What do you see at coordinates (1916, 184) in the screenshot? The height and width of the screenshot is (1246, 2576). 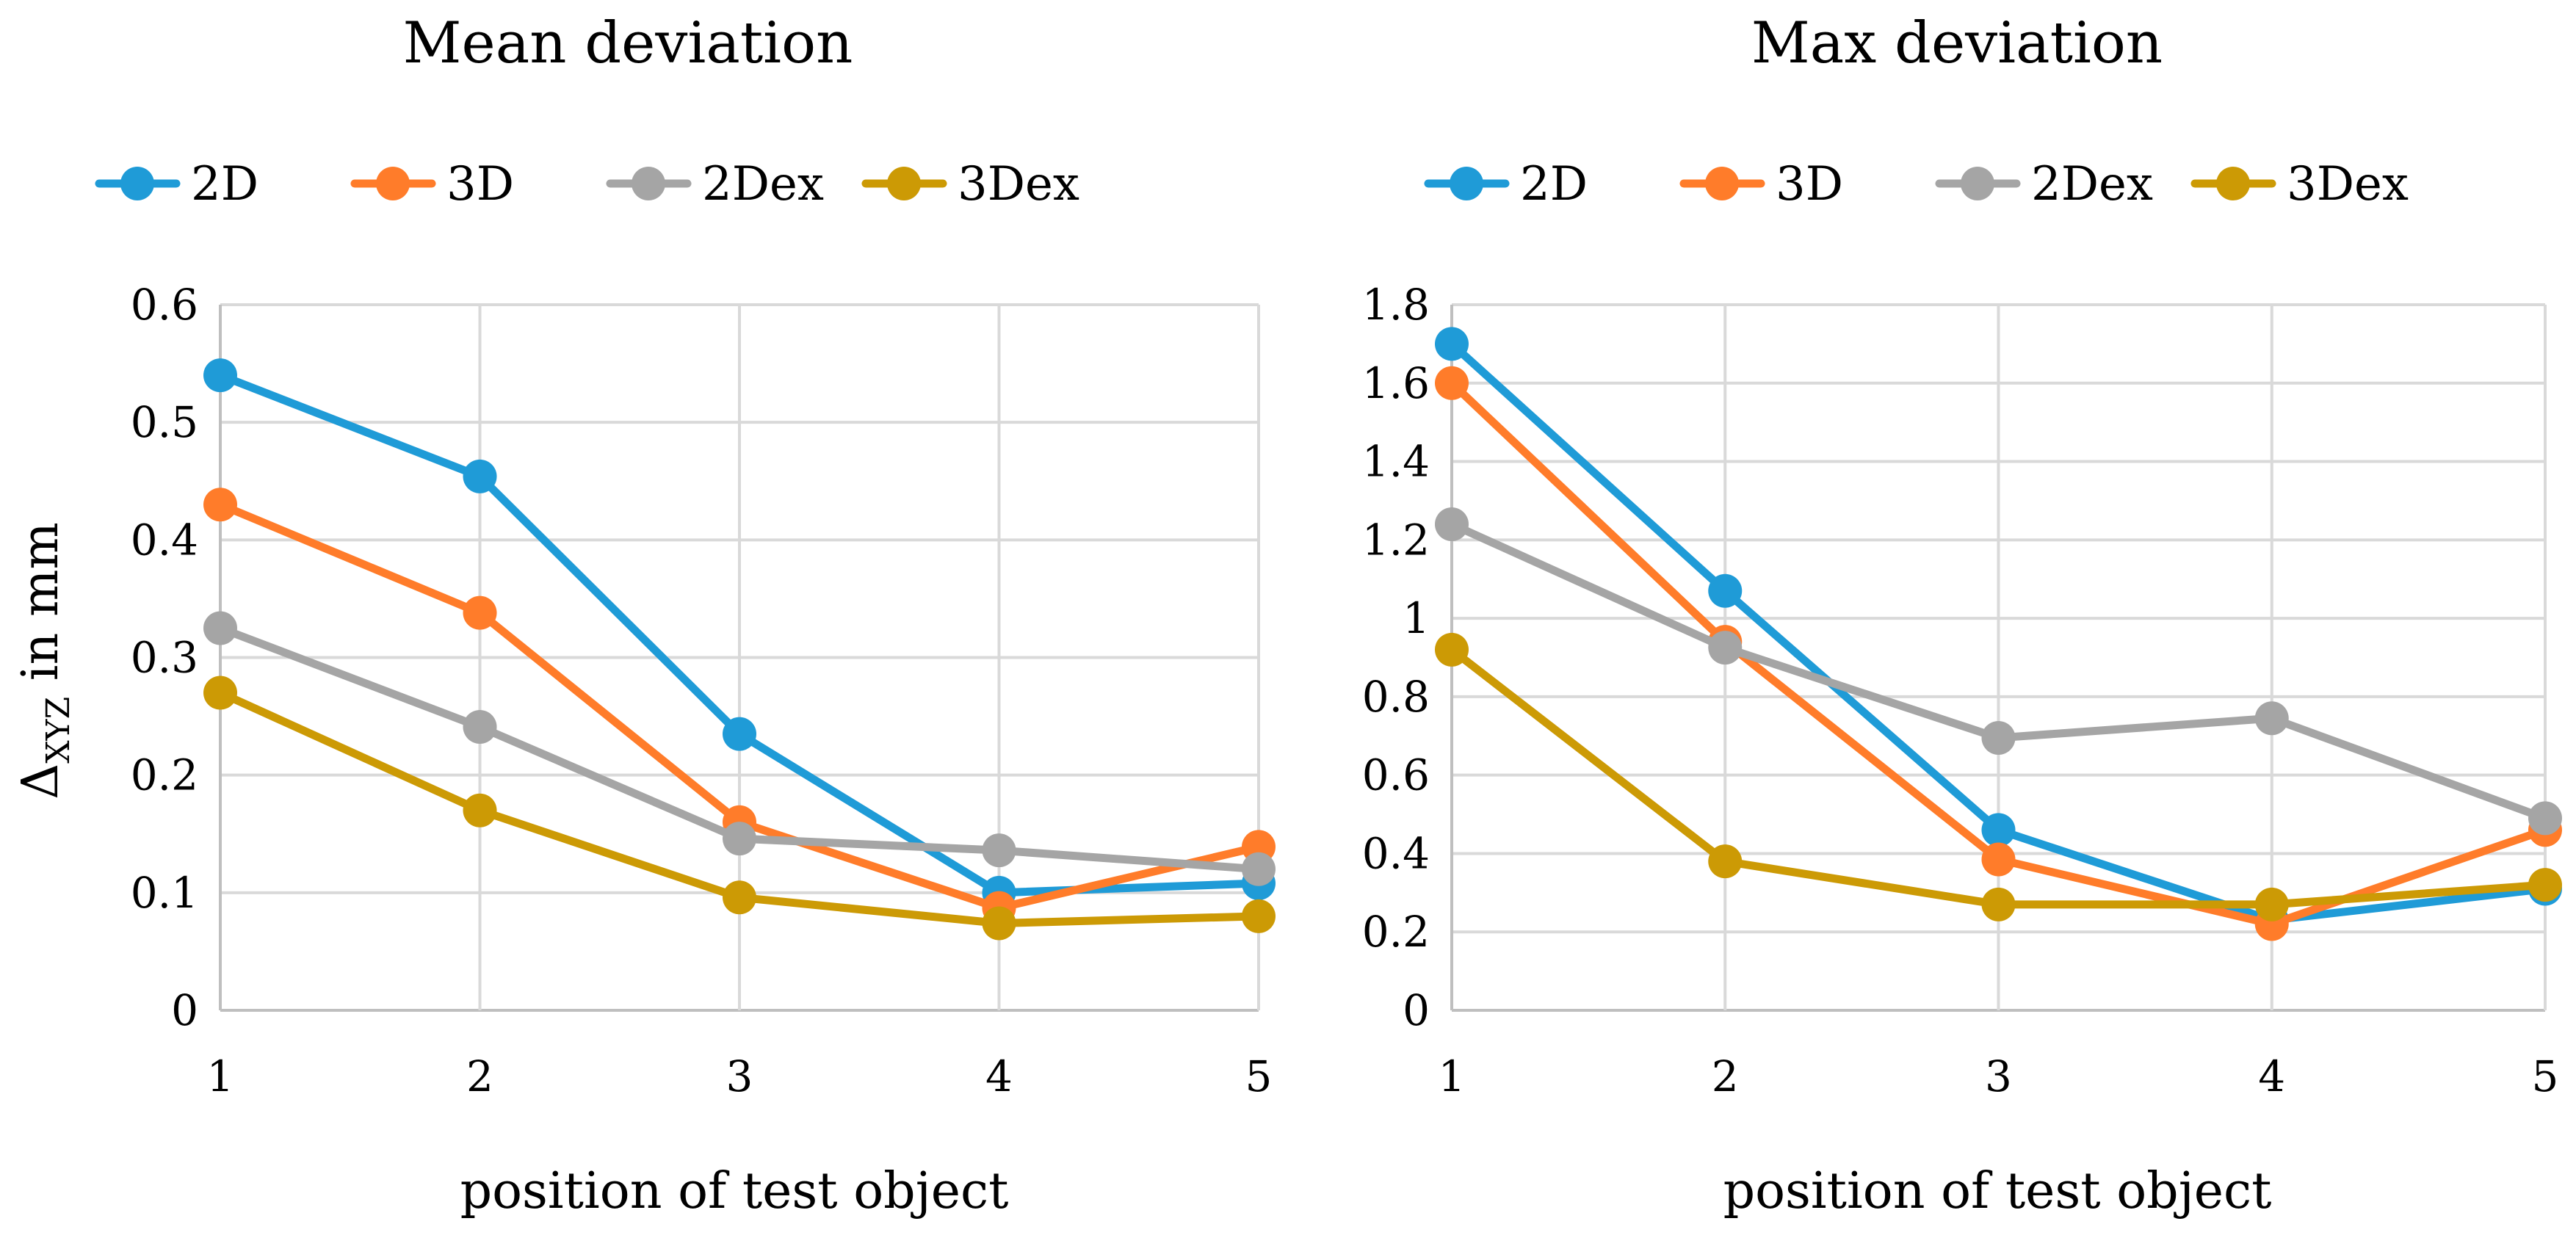 I see `legend: 2D 3D 2Dex 3Dex` at bounding box center [1916, 184].